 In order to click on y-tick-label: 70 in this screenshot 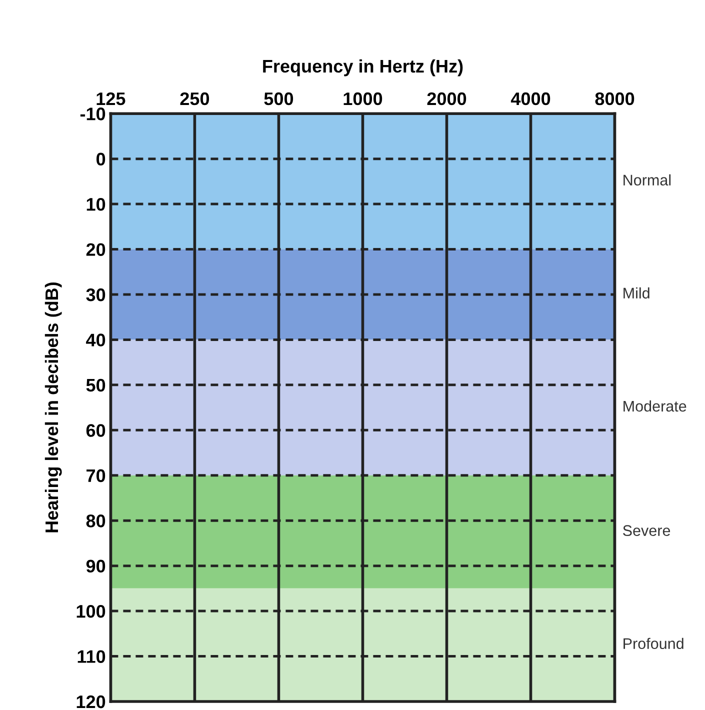, I will do `click(96, 475)`.